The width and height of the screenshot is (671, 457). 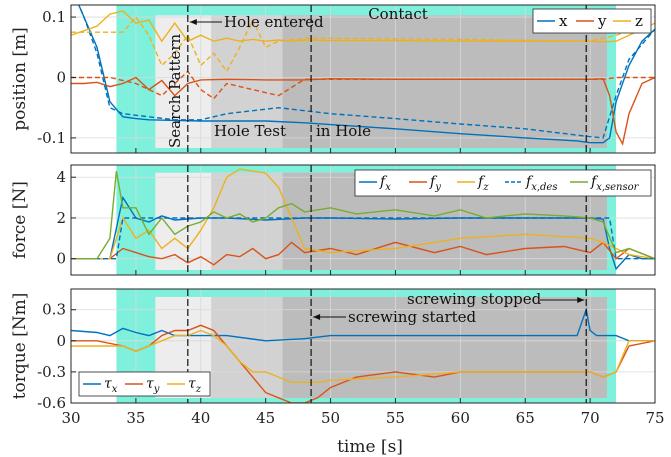 What do you see at coordinates (51, 372) in the screenshot?
I see `y-tick-label: -0.3` at bounding box center [51, 372].